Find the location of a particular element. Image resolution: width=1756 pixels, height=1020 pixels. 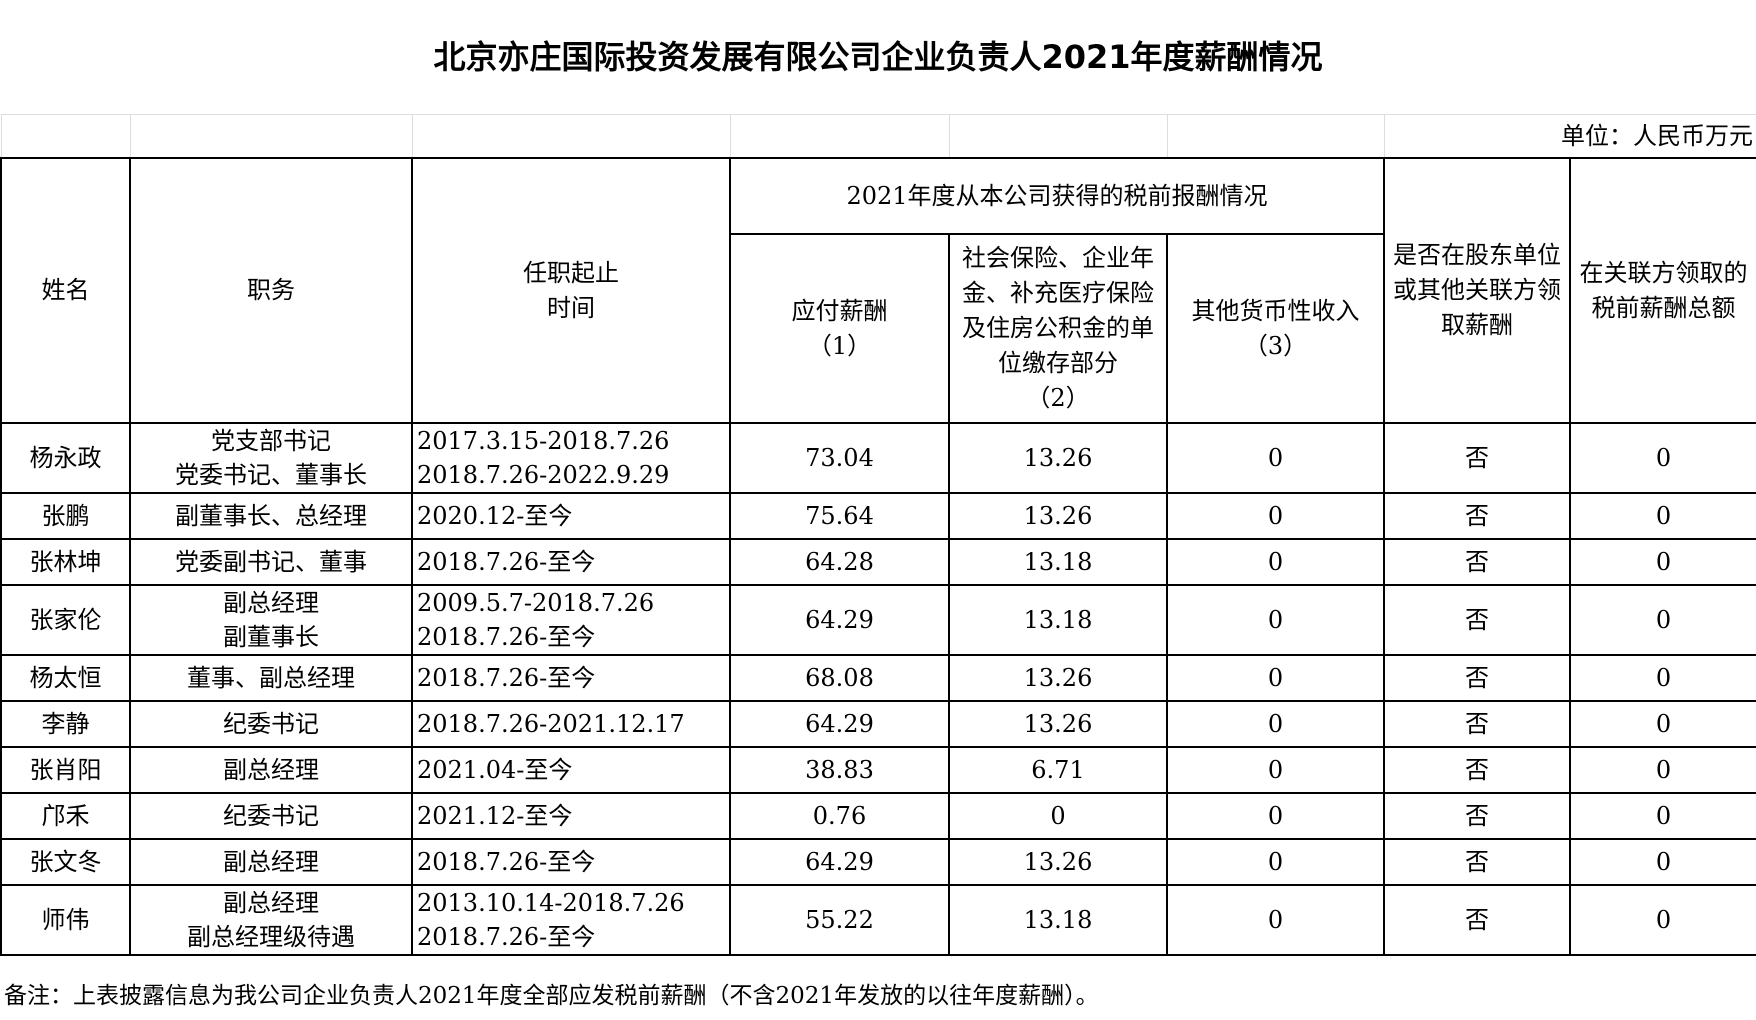

cell-term: 2018.7.26-2021.12.17 is located at coordinates (571, 724).